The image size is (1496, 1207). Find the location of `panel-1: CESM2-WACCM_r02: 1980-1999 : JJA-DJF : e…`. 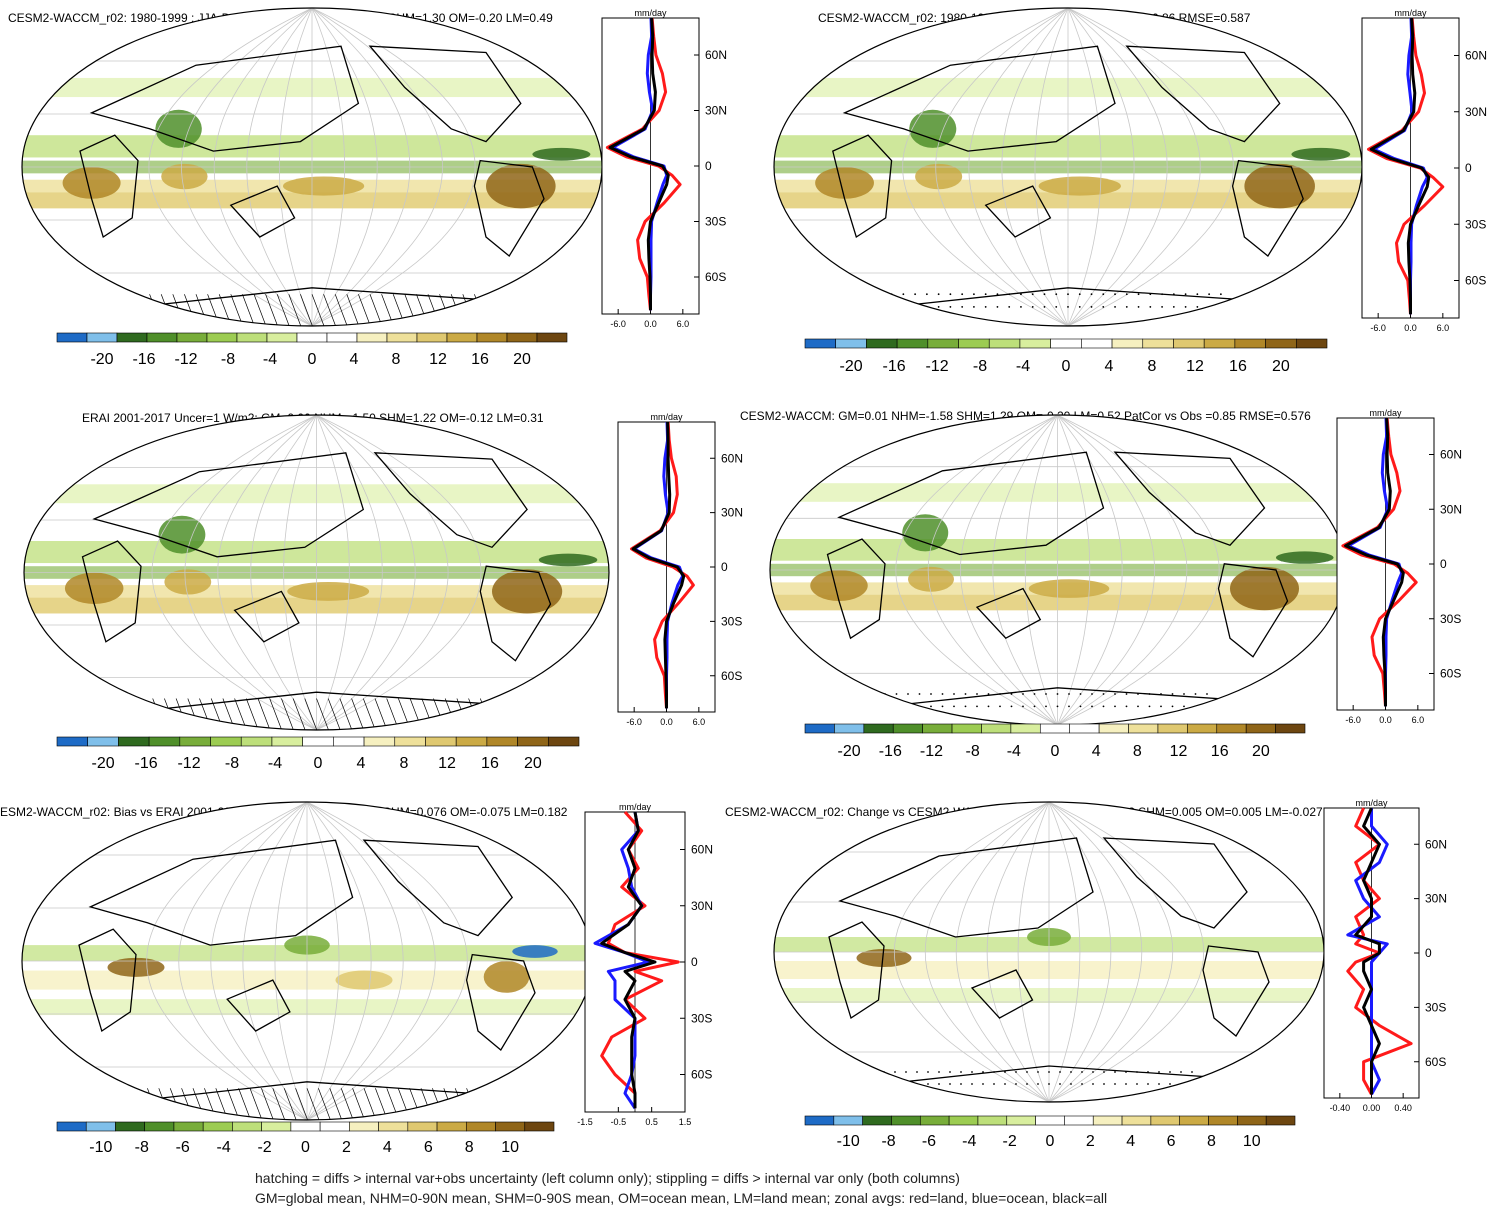

panel-1: CESM2-WACCM_r02: 1980-1999 : JJA-DJF : e… is located at coordinates (367, 187).